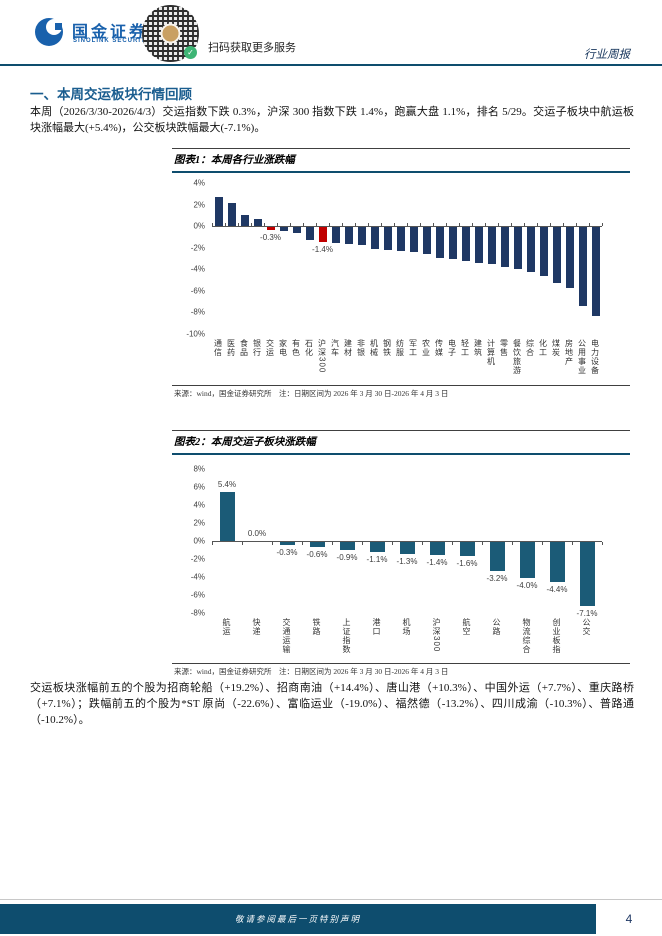 This screenshot has height=936, width=662. What do you see at coordinates (110, 32) in the screenshot?
I see `logo-company-name: 国金证券` at bounding box center [110, 32].